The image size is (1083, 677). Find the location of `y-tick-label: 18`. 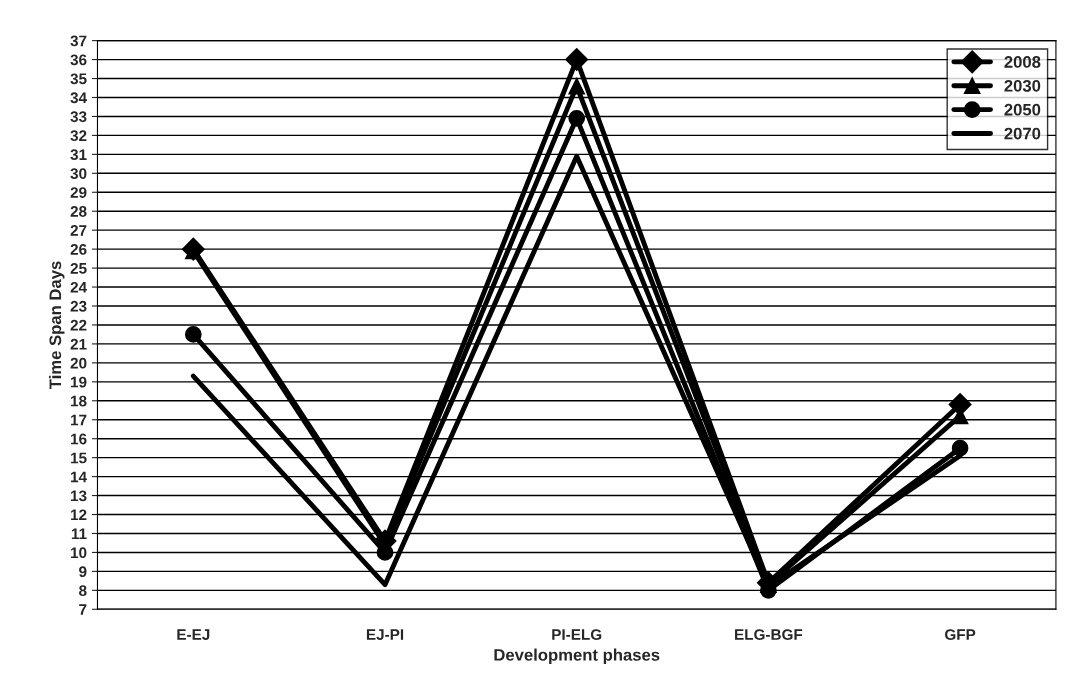

y-tick-label: 18 is located at coordinates (79, 401).